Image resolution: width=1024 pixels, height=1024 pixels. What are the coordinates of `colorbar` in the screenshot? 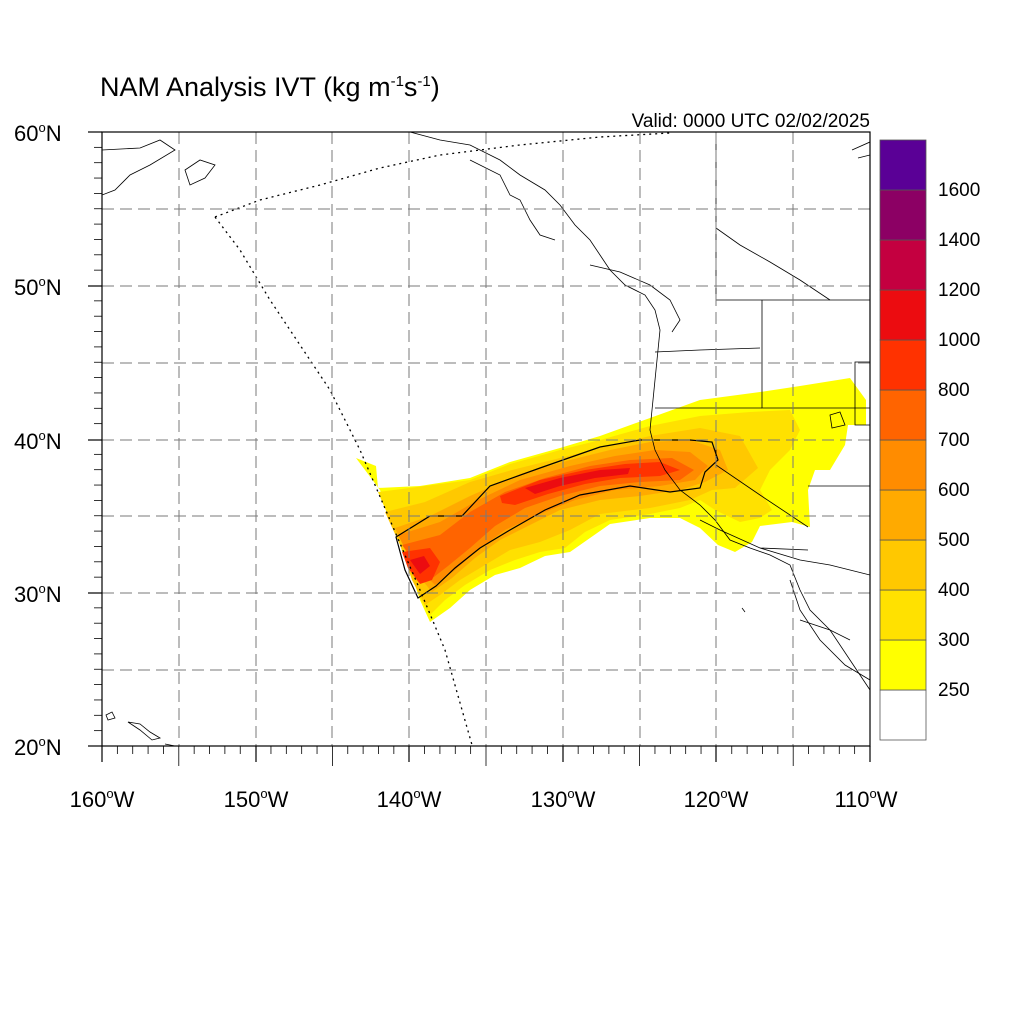 It's located at (903, 440).